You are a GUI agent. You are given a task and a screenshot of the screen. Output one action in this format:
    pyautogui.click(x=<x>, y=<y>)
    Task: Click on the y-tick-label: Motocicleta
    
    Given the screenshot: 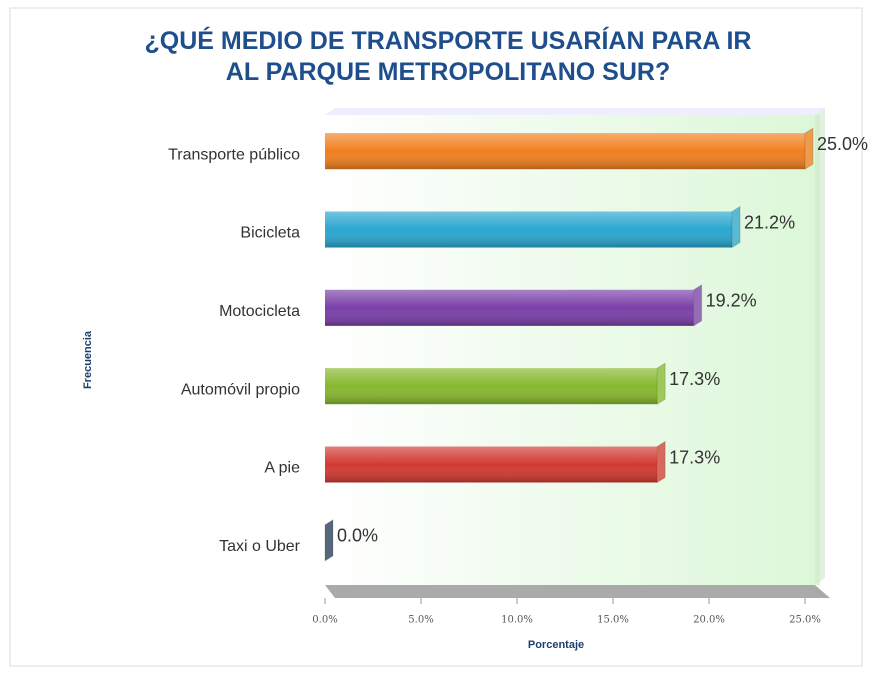 What is the action you would take?
    pyautogui.click(x=259, y=311)
    